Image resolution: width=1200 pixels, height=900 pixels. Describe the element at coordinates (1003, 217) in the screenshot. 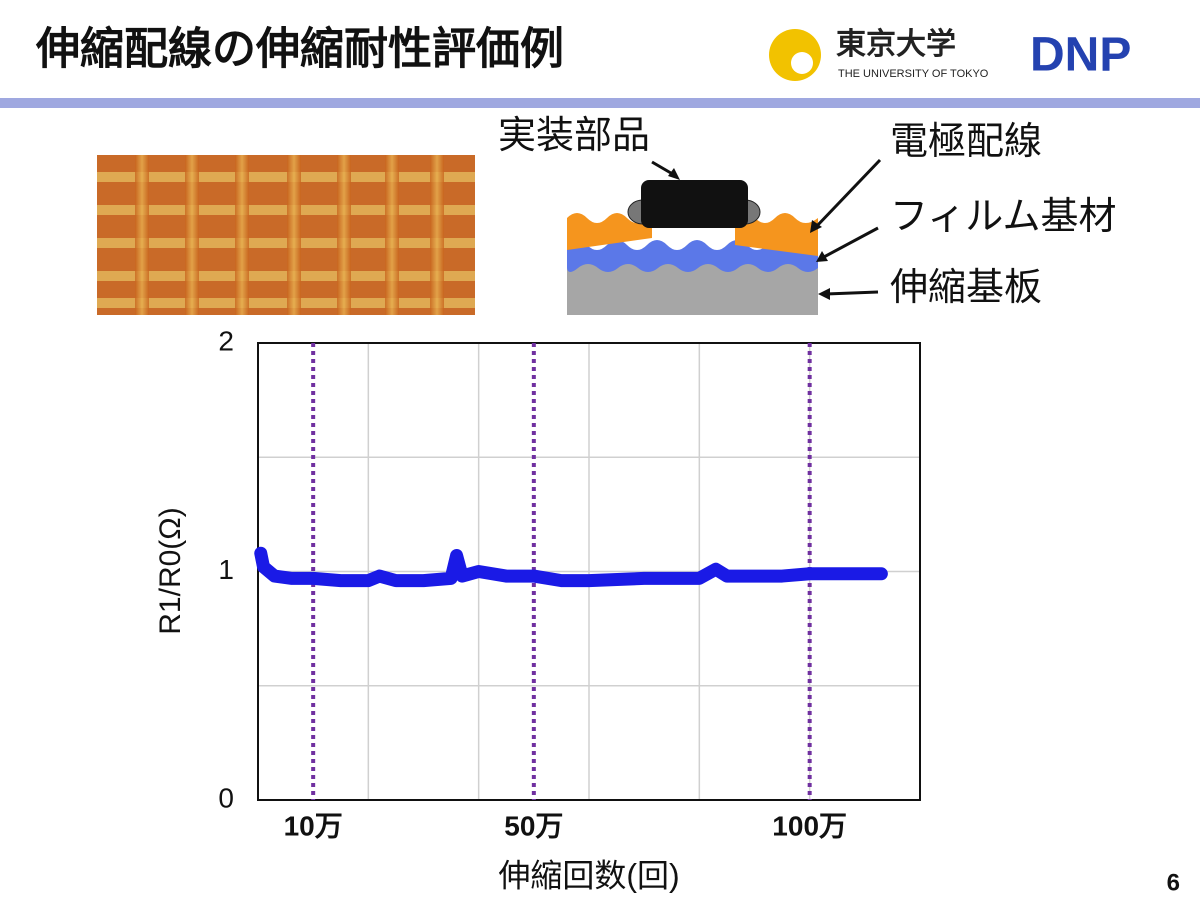

I see `diagram-label: フィルム基材` at that location.